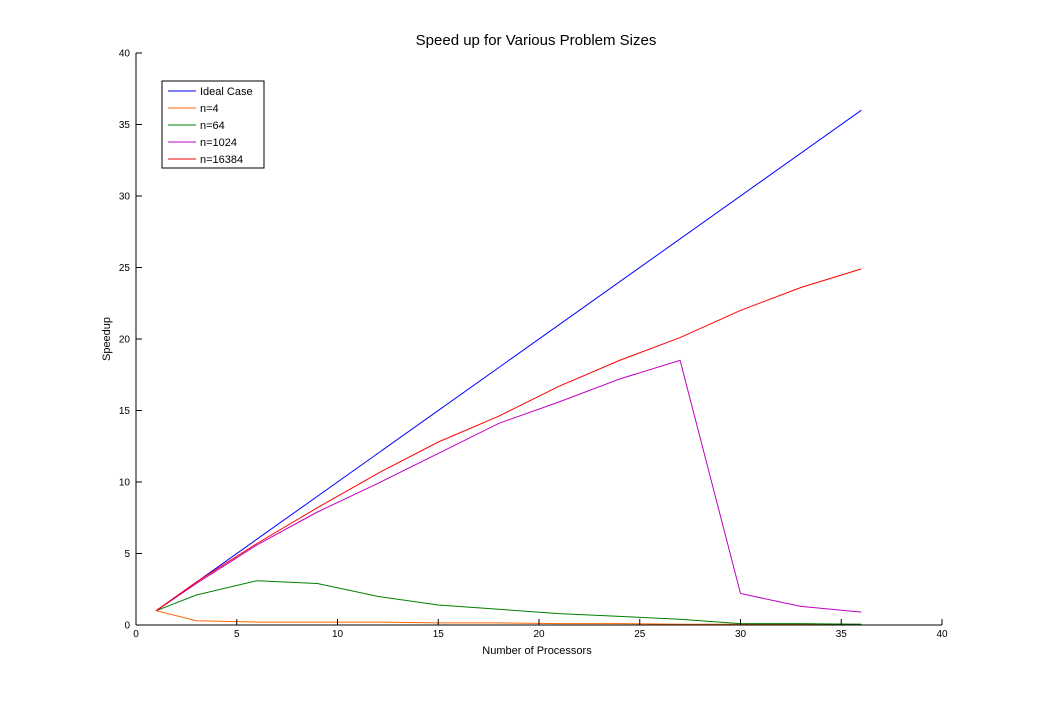 The height and width of the screenshot is (707, 1041). I want to click on legend-label-n-64: n=64, so click(212, 126).